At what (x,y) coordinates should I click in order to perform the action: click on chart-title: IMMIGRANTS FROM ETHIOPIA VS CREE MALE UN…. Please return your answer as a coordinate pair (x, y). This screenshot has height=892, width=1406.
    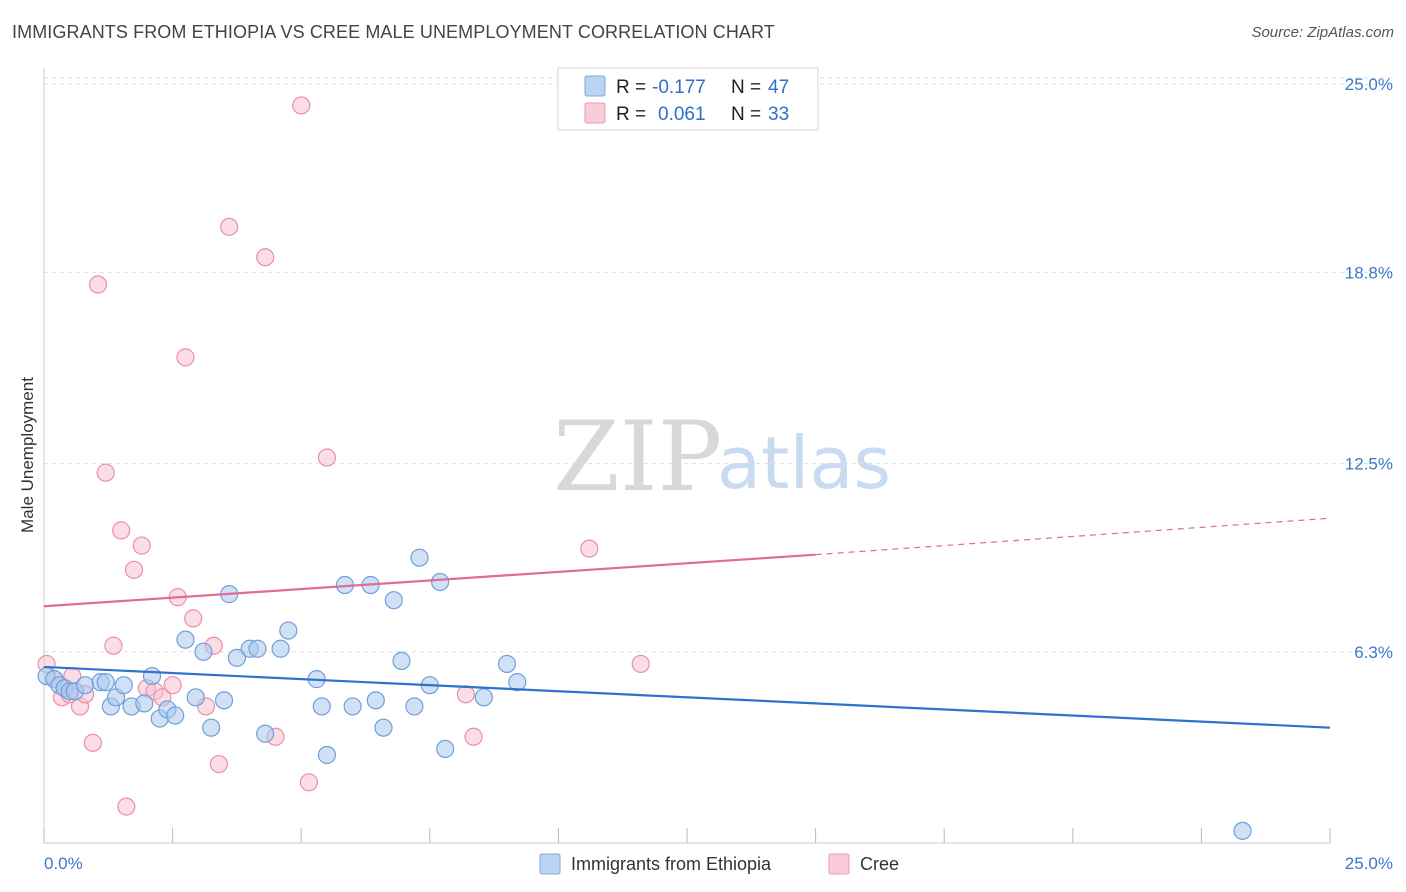
    Looking at the image, I should click on (393, 32).